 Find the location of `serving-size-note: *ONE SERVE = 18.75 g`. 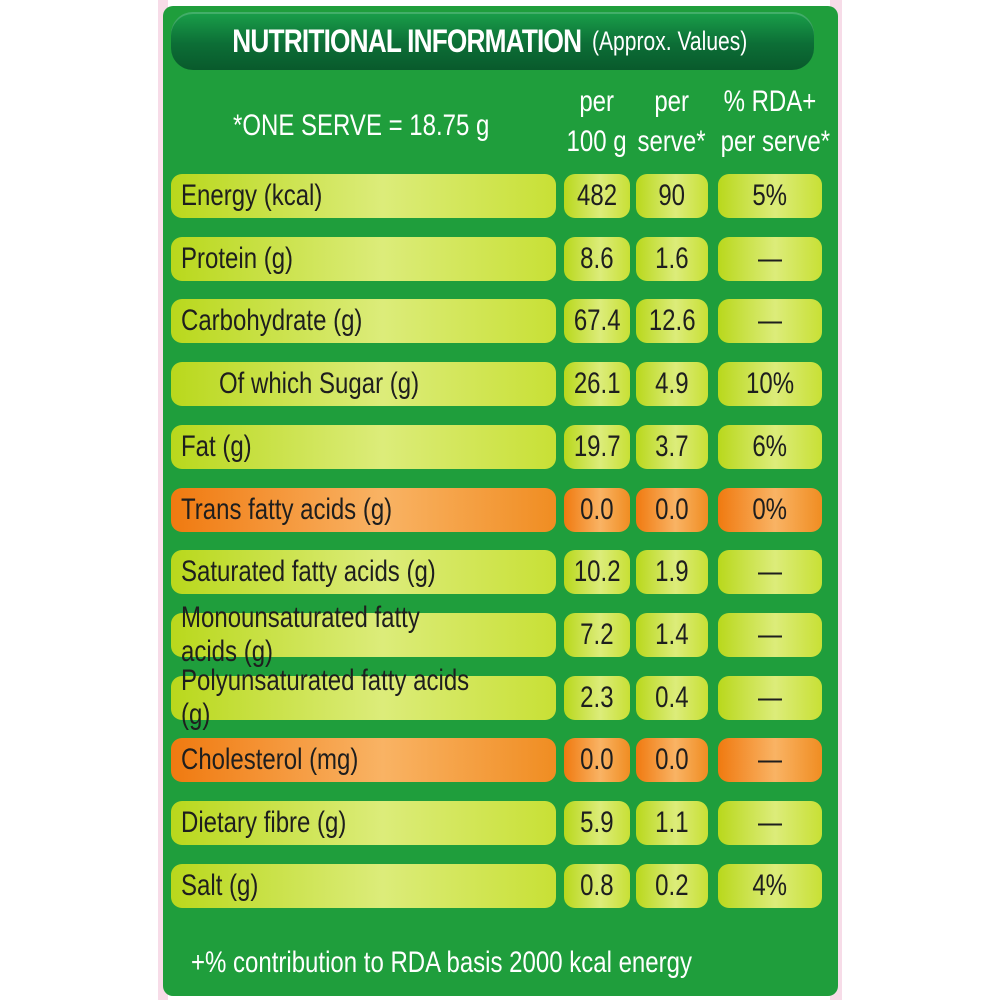

serving-size-note: *ONE SERVE = 18.75 g is located at coordinates (361, 125).